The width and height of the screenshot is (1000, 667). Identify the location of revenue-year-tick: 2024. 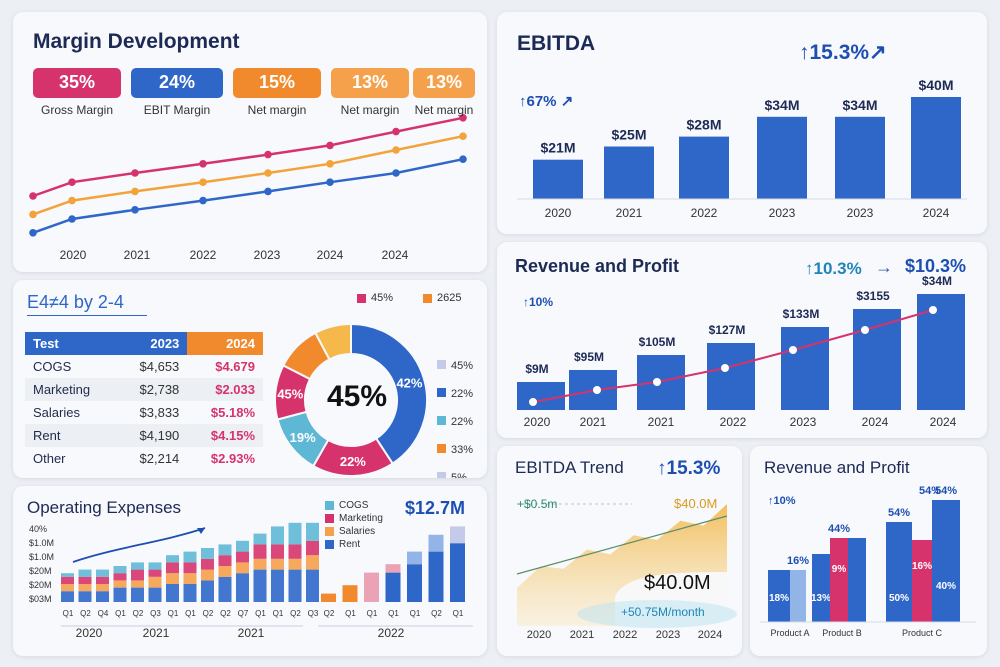
(875, 422).